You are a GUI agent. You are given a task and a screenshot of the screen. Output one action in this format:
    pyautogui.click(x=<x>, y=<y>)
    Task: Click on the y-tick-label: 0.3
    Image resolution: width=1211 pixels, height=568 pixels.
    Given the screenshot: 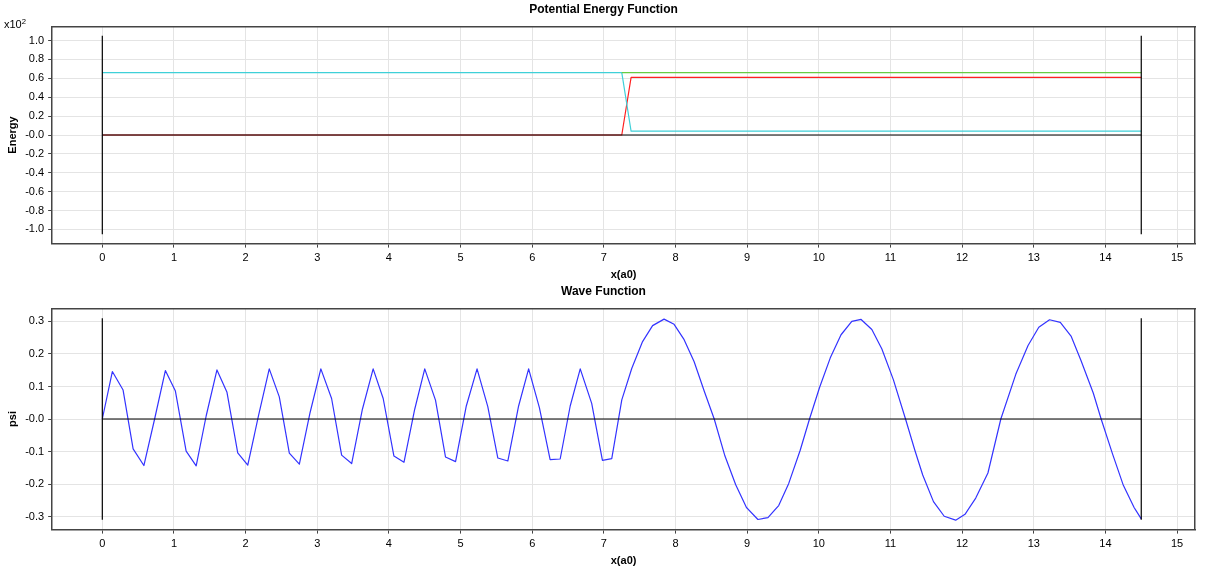 What is the action you would take?
    pyautogui.click(x=36, y=320)
    